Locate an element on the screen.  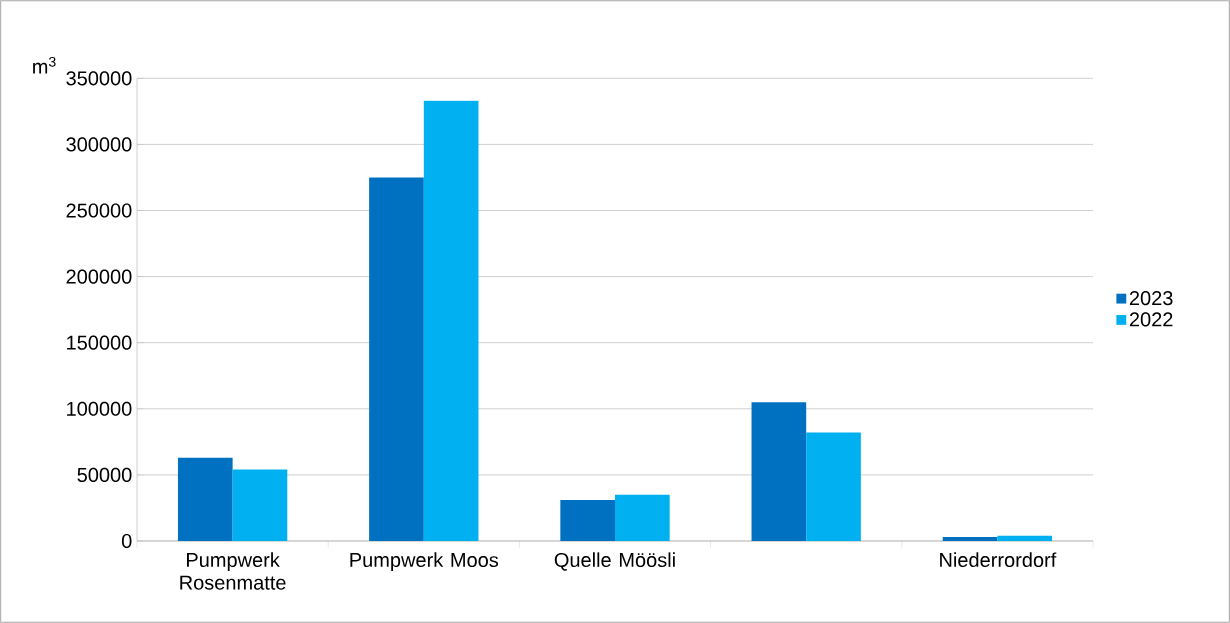
legend-label: 2022 is located at coordinates (1151, 319).